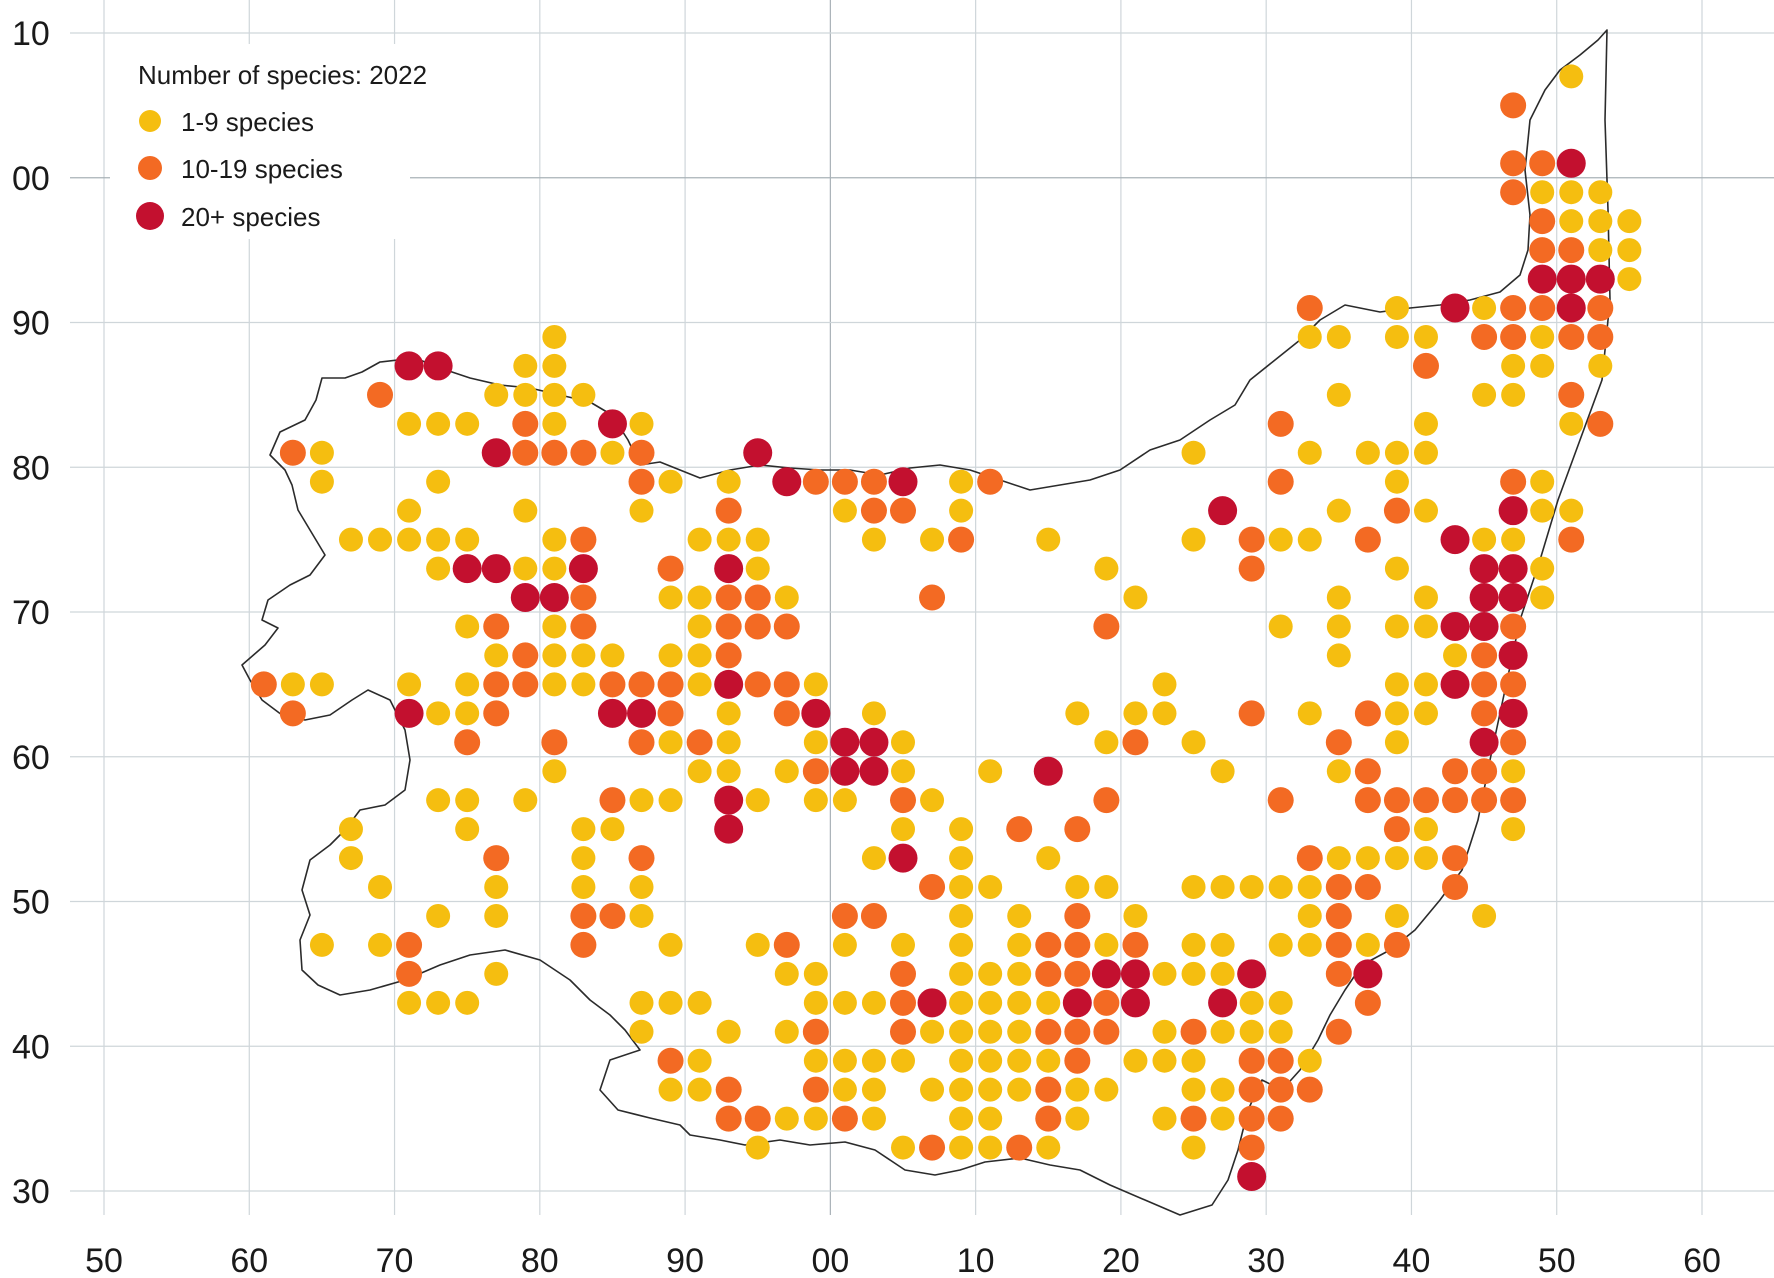 Image resolution: width=1774 pixels, height=1278 pixels. I want to click on x-tick-label: 70, so click(395, 1260).